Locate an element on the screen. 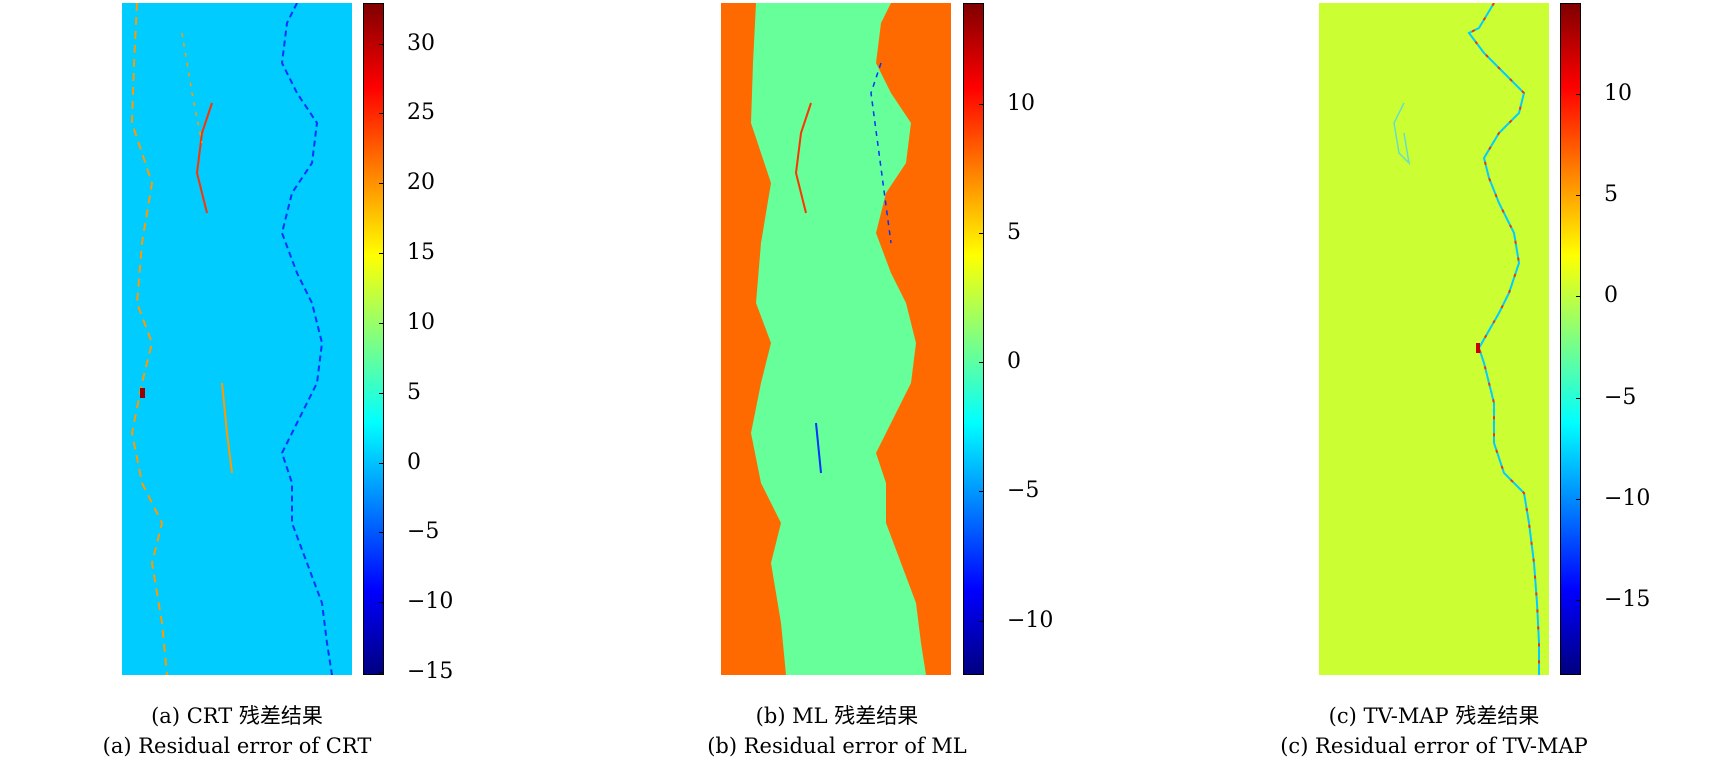 The width and height of the screenshot is (1713, 765). caption-en-ml: (b) Residual error of ML is located at coordinates (837, 746).